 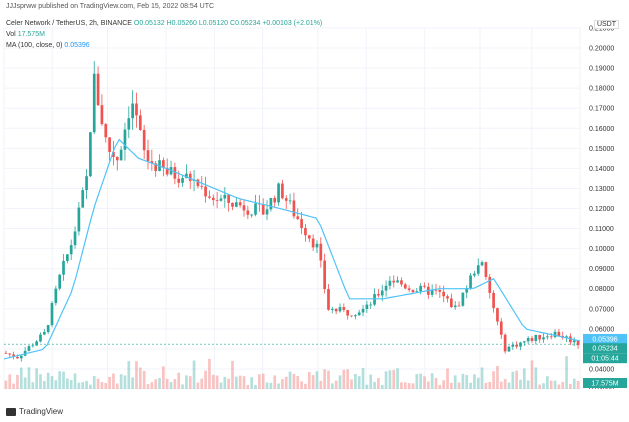 I want to click on symbol-name: Celer Network / TetherUS, 2h, BINANCE, so click(x=69, y=23).